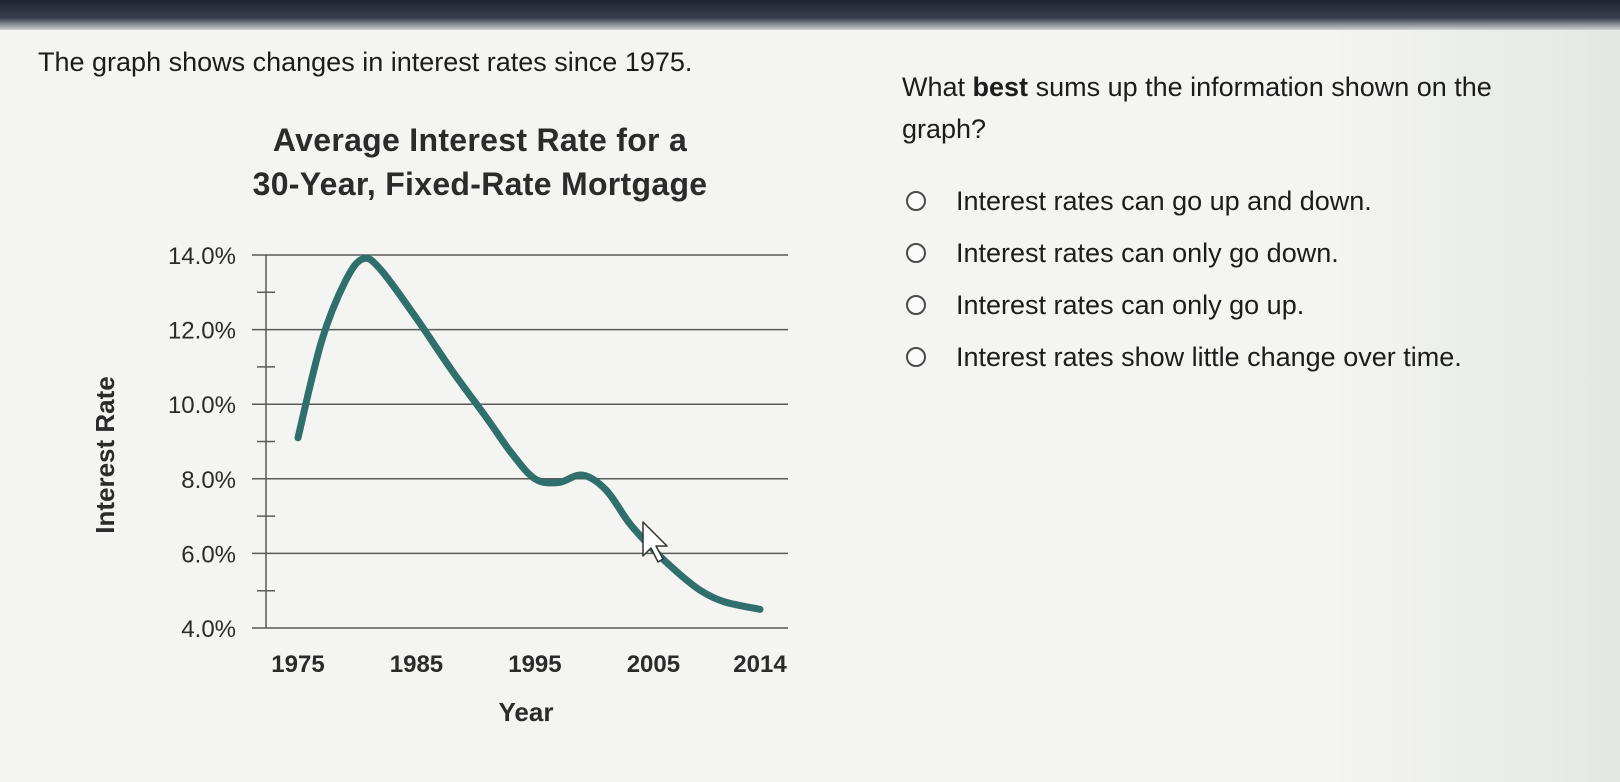 This screenshot has width=1620, height=782. What do you see at coordinates (1130, 304) in the screenshot?
I see `answer-option-label: Interest rates can only go up.` at bounding box center [1130, 304].